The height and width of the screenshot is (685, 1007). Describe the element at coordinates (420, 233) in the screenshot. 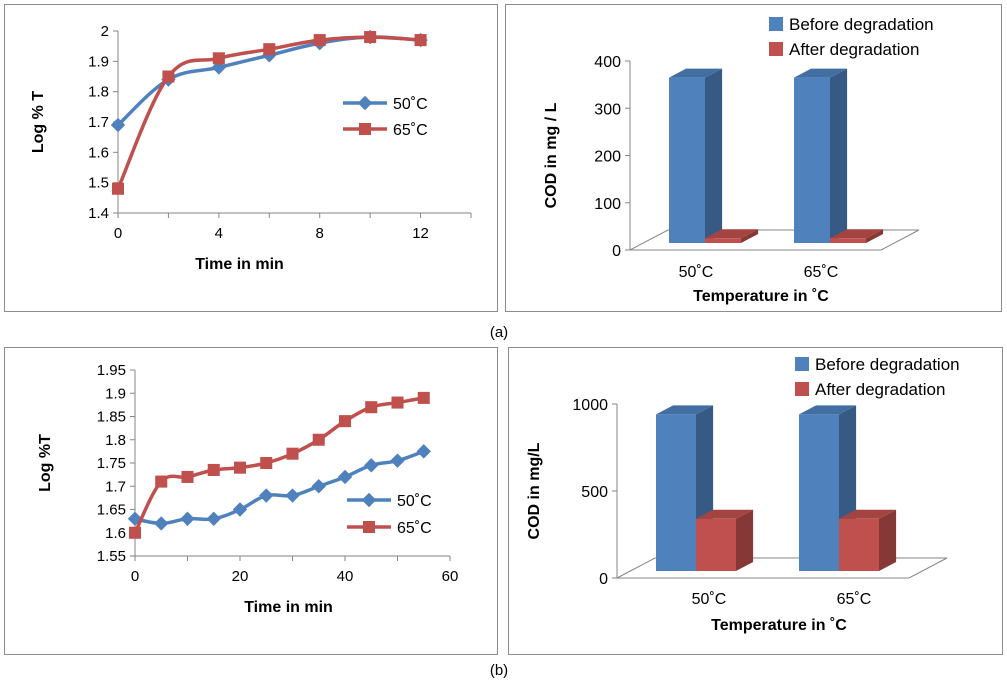

I see `x-tick-label: 12` at that location.